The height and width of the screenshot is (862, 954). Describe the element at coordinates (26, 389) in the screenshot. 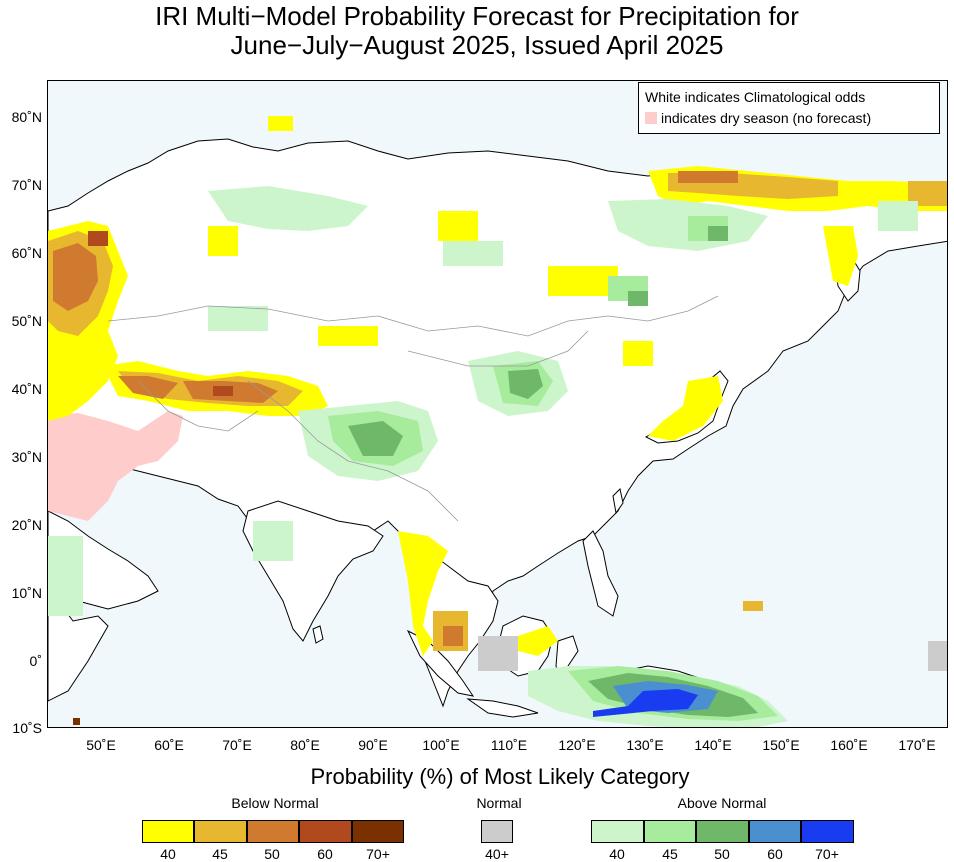

I see `lat-tick-40n: 40˚N` at that location.